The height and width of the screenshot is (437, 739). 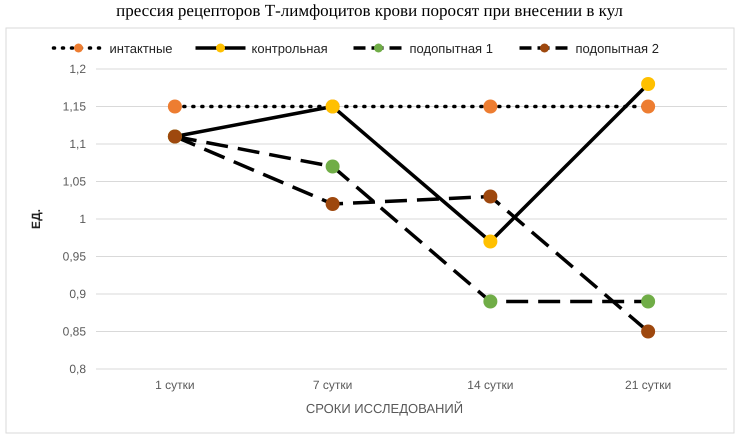 I want to click on y-tick-label: 1,2, so click(x=77, y=69).